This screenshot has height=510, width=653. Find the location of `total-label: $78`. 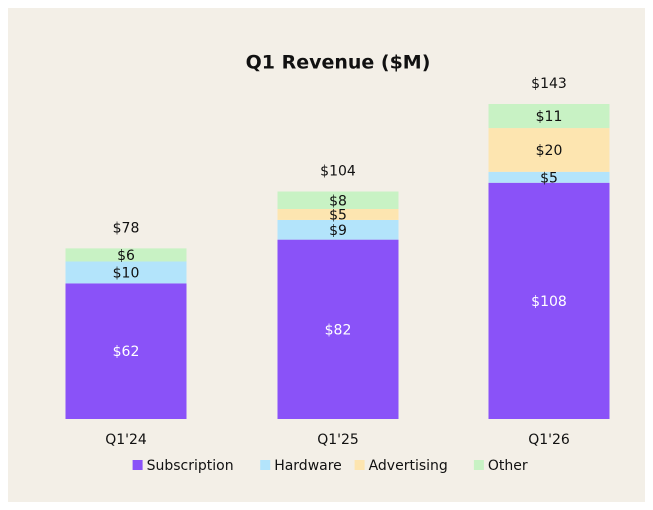

total-label: $78 is located at coordinates (126, 228).